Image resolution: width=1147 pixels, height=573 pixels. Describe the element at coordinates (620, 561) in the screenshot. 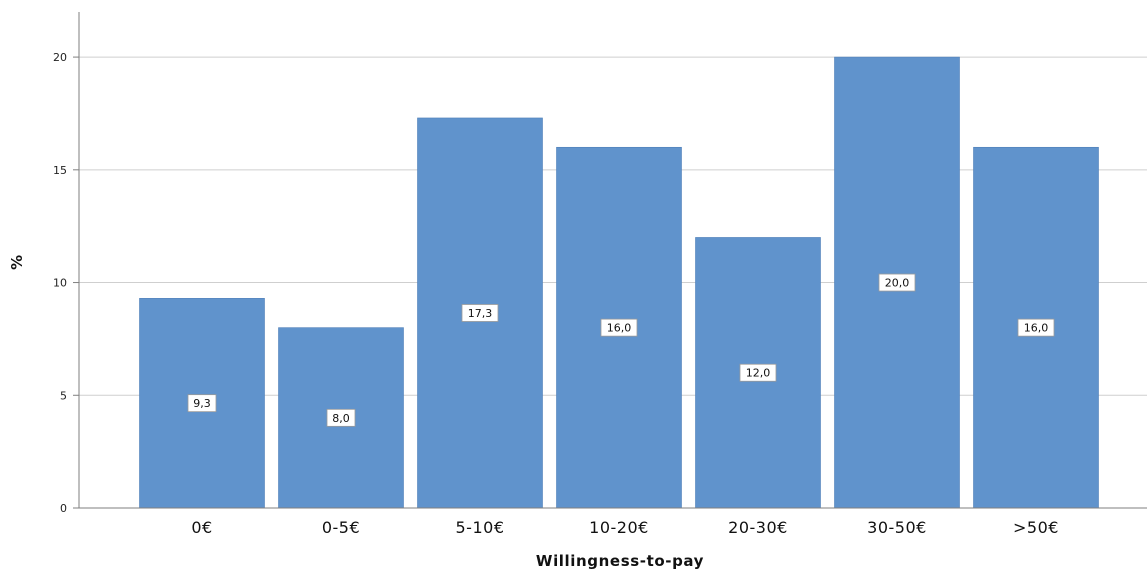

I see `x-axis-title: Willingness-to-pay` at that location.